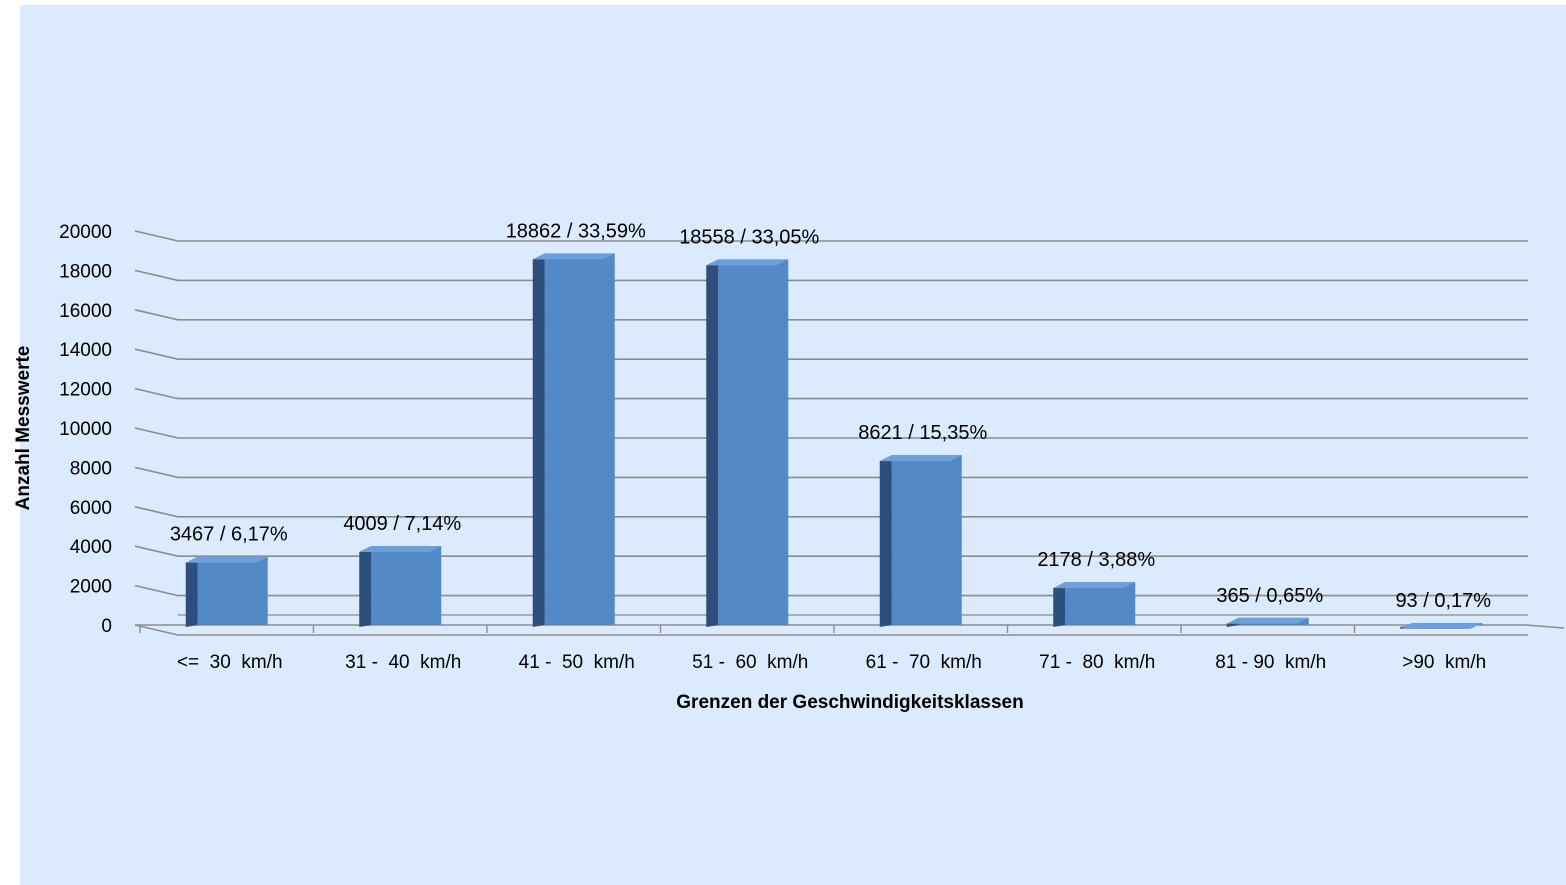 Image resolution: width=1566 pixels, height=885 pixels. What do you see at coordinates (23, 428) in the screenshot?
I see `y-axis-title: Anzahl Messwerte` at bounding box center [23, 428].